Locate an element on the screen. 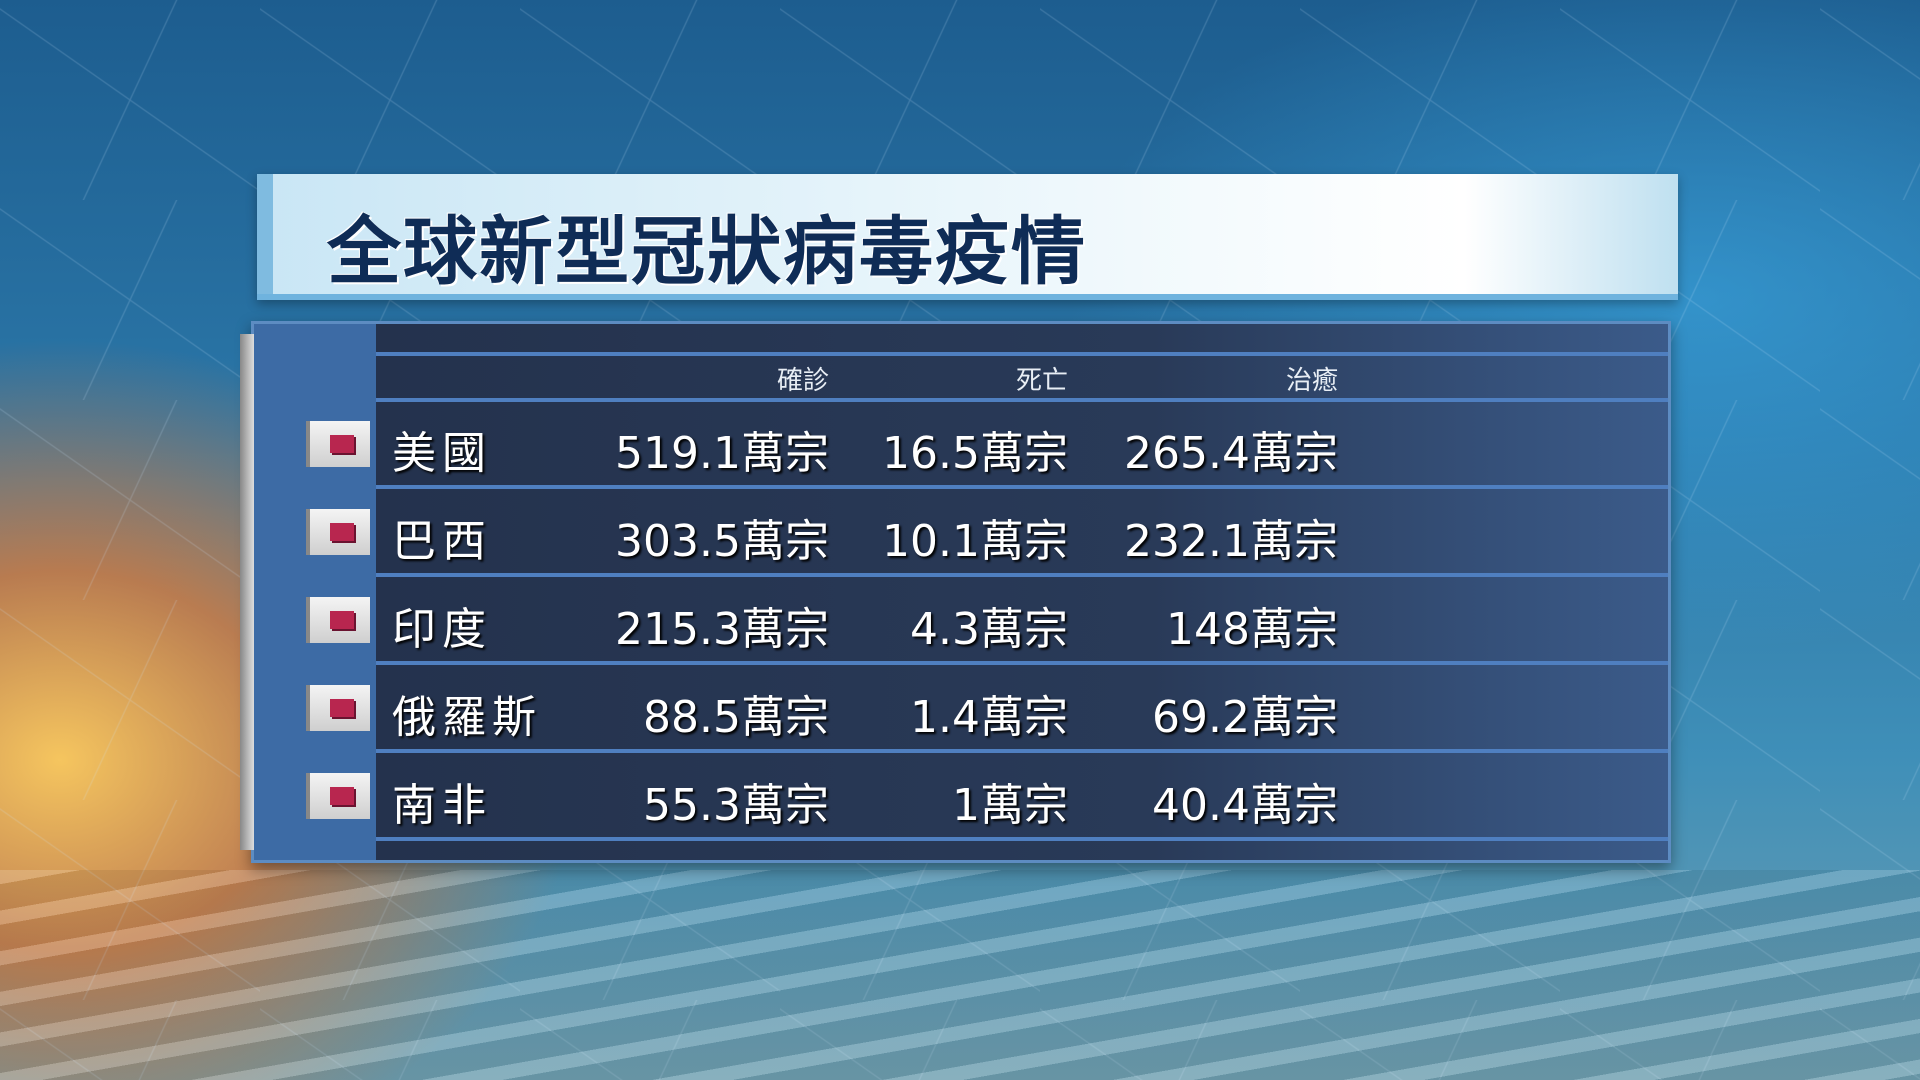 This screenshot has width=1920, height=1080. title-banner: 全球新型冠狀病毒疫情 is located at coordinates (967, 237).